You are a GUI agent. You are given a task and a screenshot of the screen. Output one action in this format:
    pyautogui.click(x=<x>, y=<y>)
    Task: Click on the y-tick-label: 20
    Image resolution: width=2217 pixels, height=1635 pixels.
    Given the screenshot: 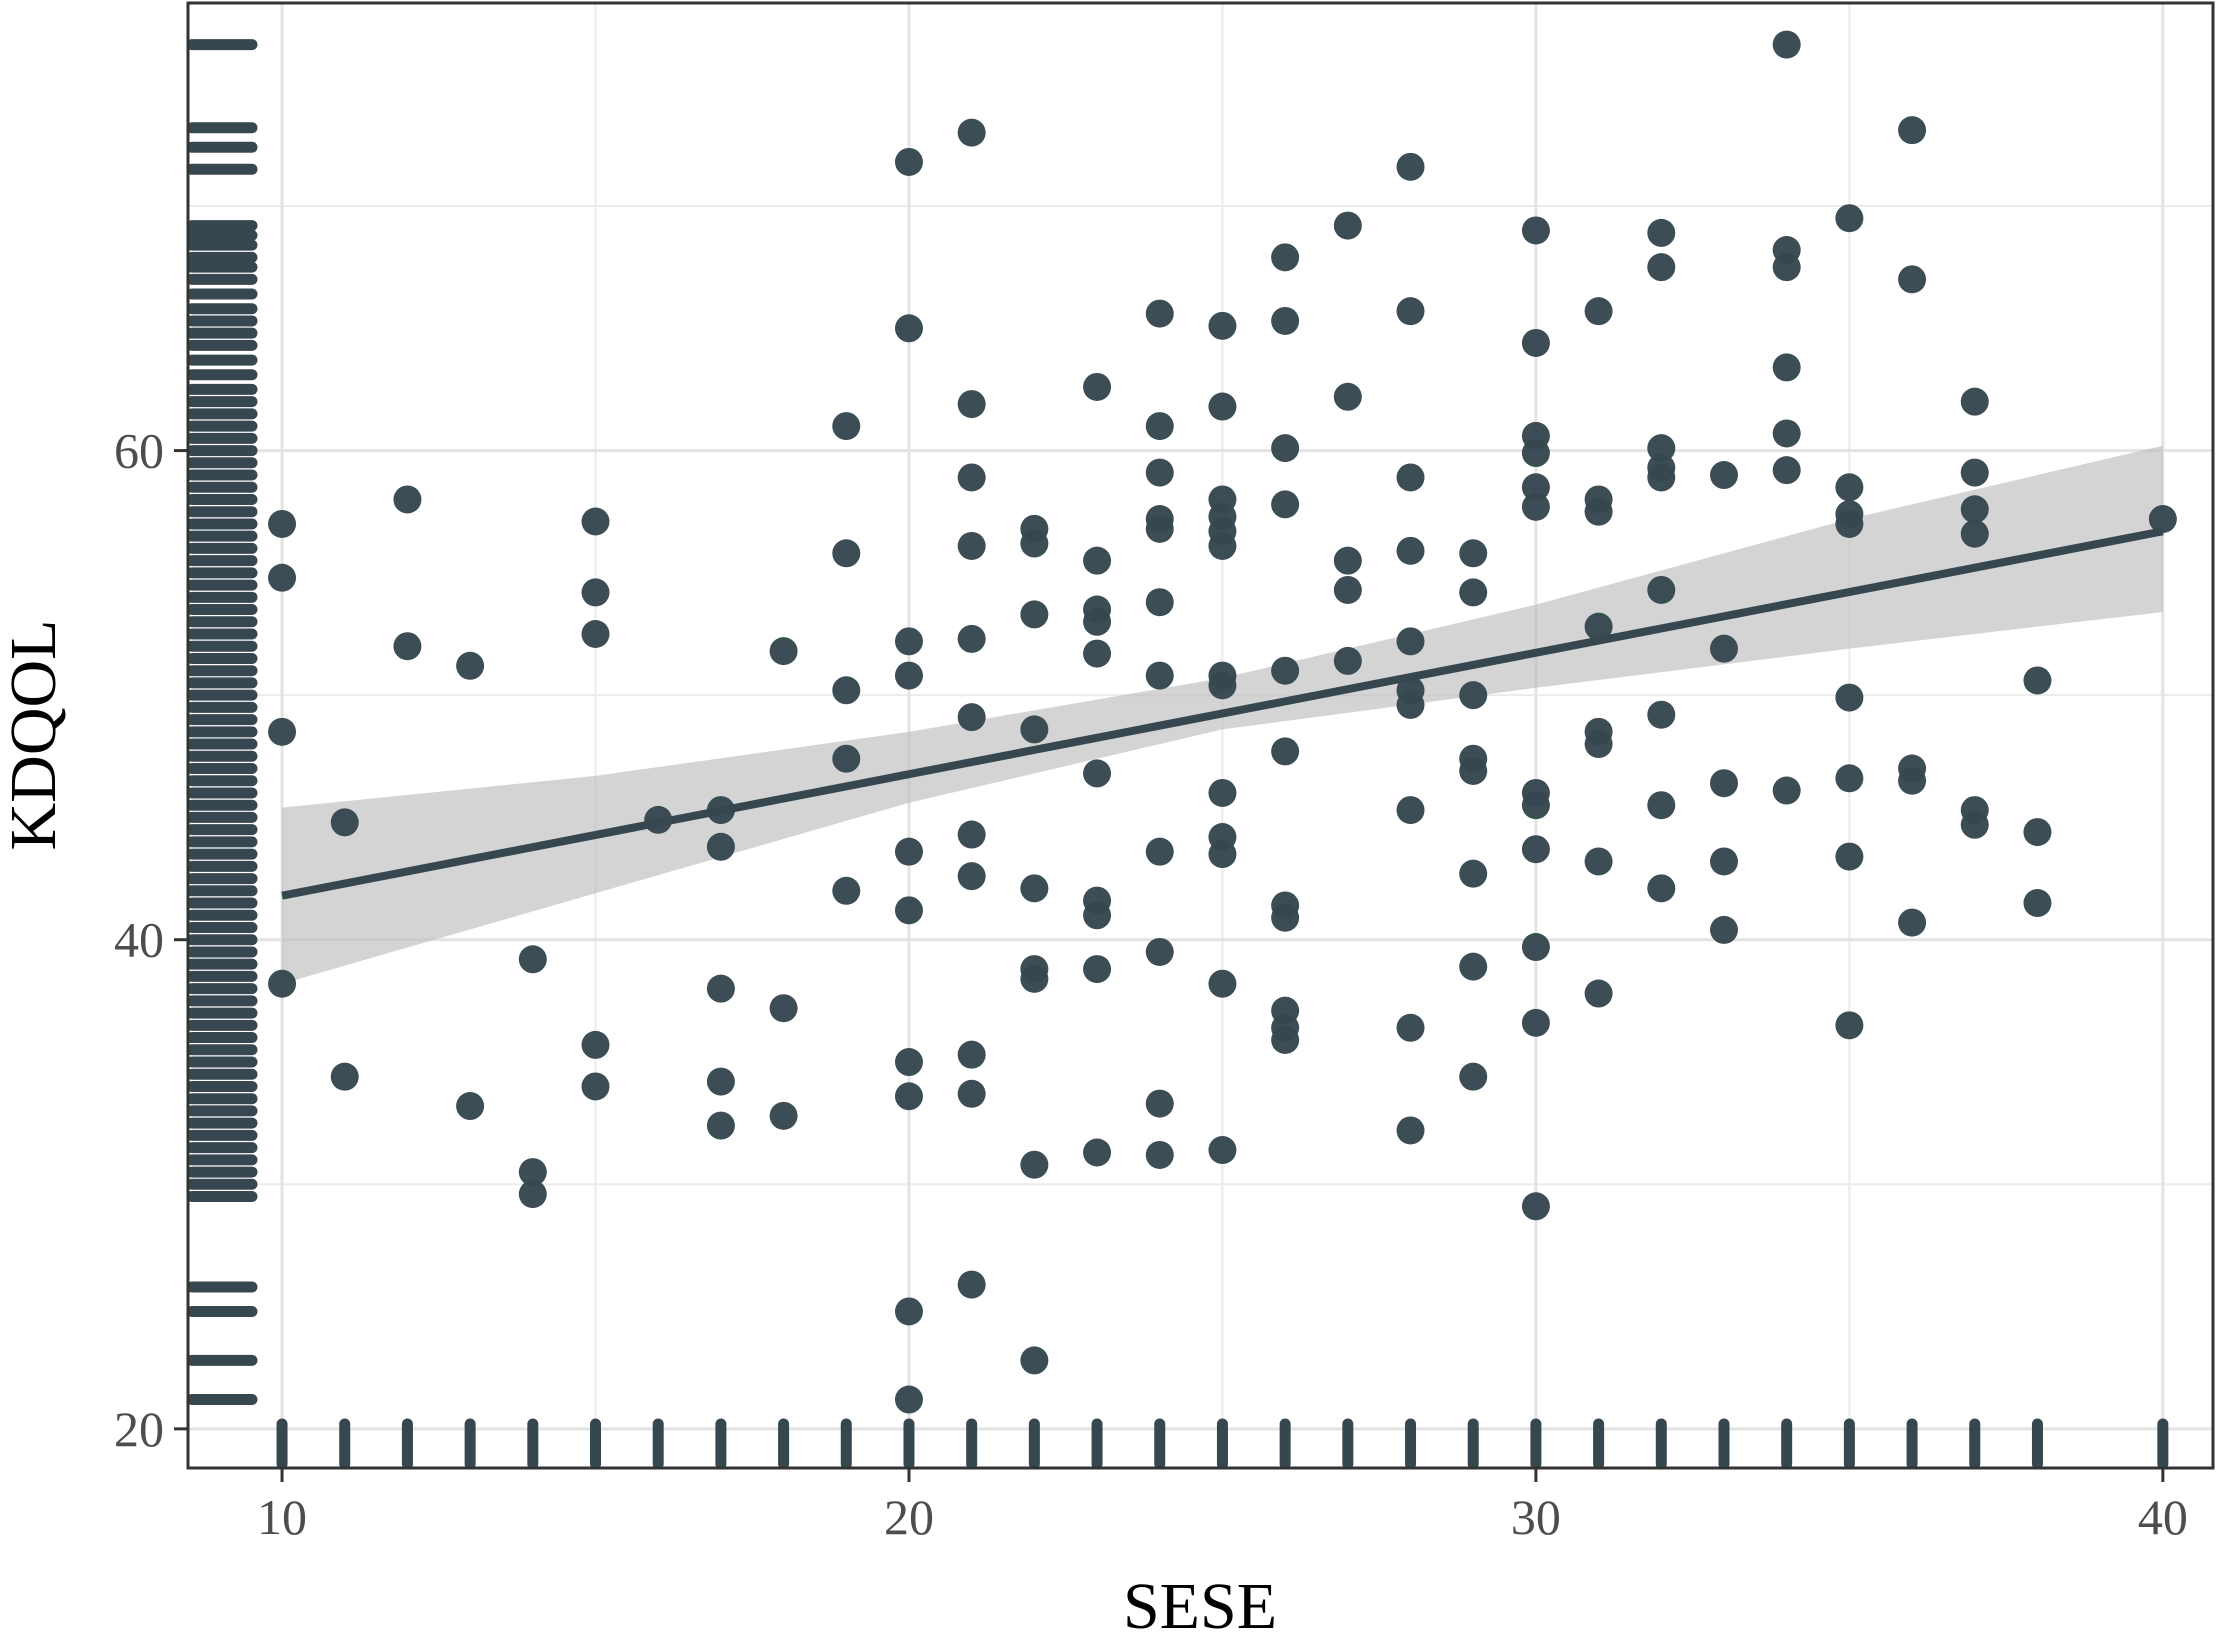 What is the action you would take?
    pyautogui.click(x=139, y=1429)
    